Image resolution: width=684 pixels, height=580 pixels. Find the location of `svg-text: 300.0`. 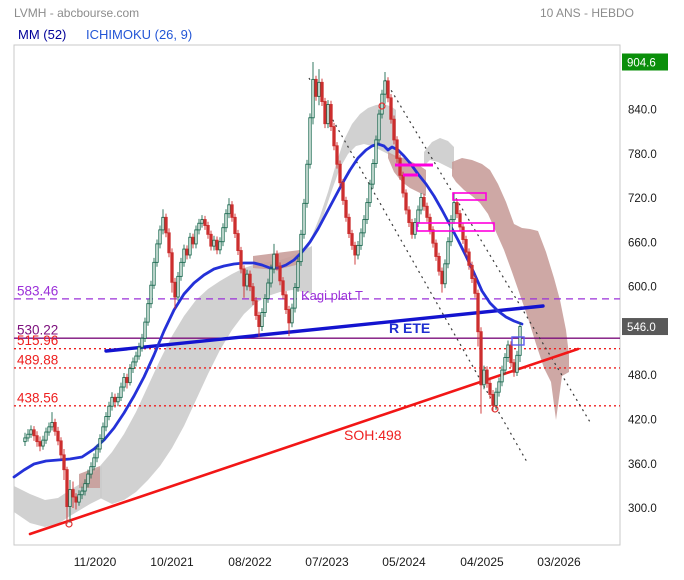

svg-text: 300.0 is located at coordinates (642, 509).